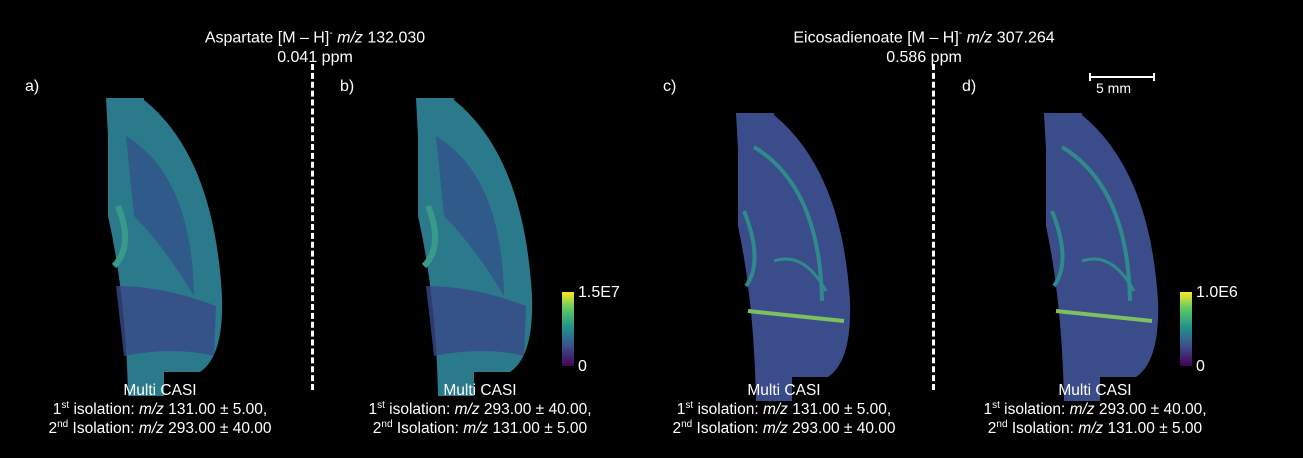 This screenshot has width=1303, height=458. I want to click on title-aspartate: Aspartate [M – H]- m/z 132.030 0.041 ppm, so click(315, 46).